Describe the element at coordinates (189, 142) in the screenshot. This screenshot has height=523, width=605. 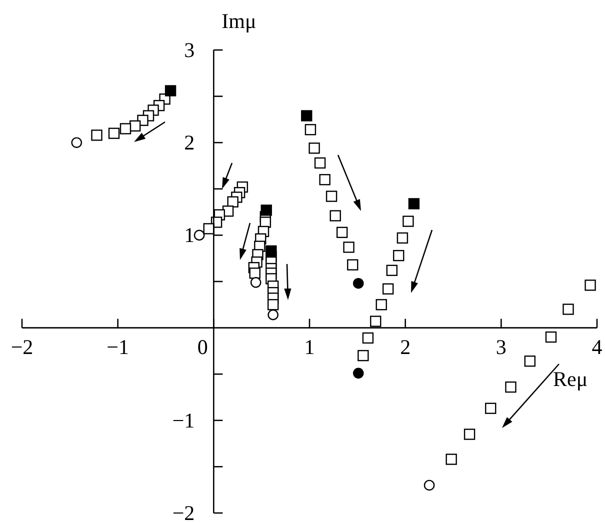
I see `y-tick-label: 2` at that location.